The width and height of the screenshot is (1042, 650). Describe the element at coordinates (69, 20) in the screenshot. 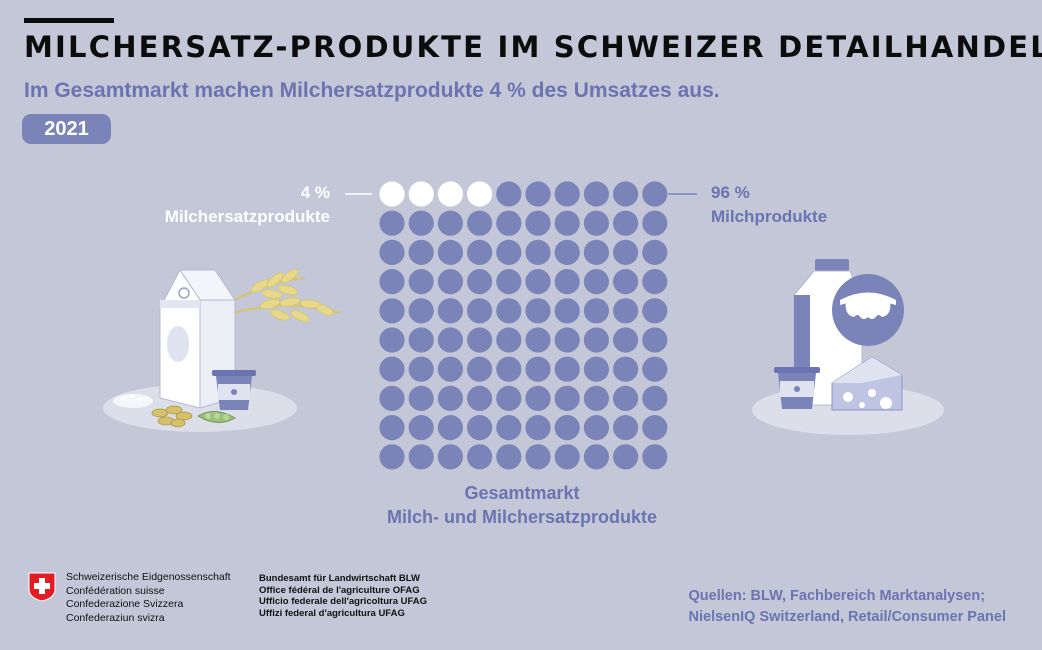

I see `title-accent-bar` at that location.